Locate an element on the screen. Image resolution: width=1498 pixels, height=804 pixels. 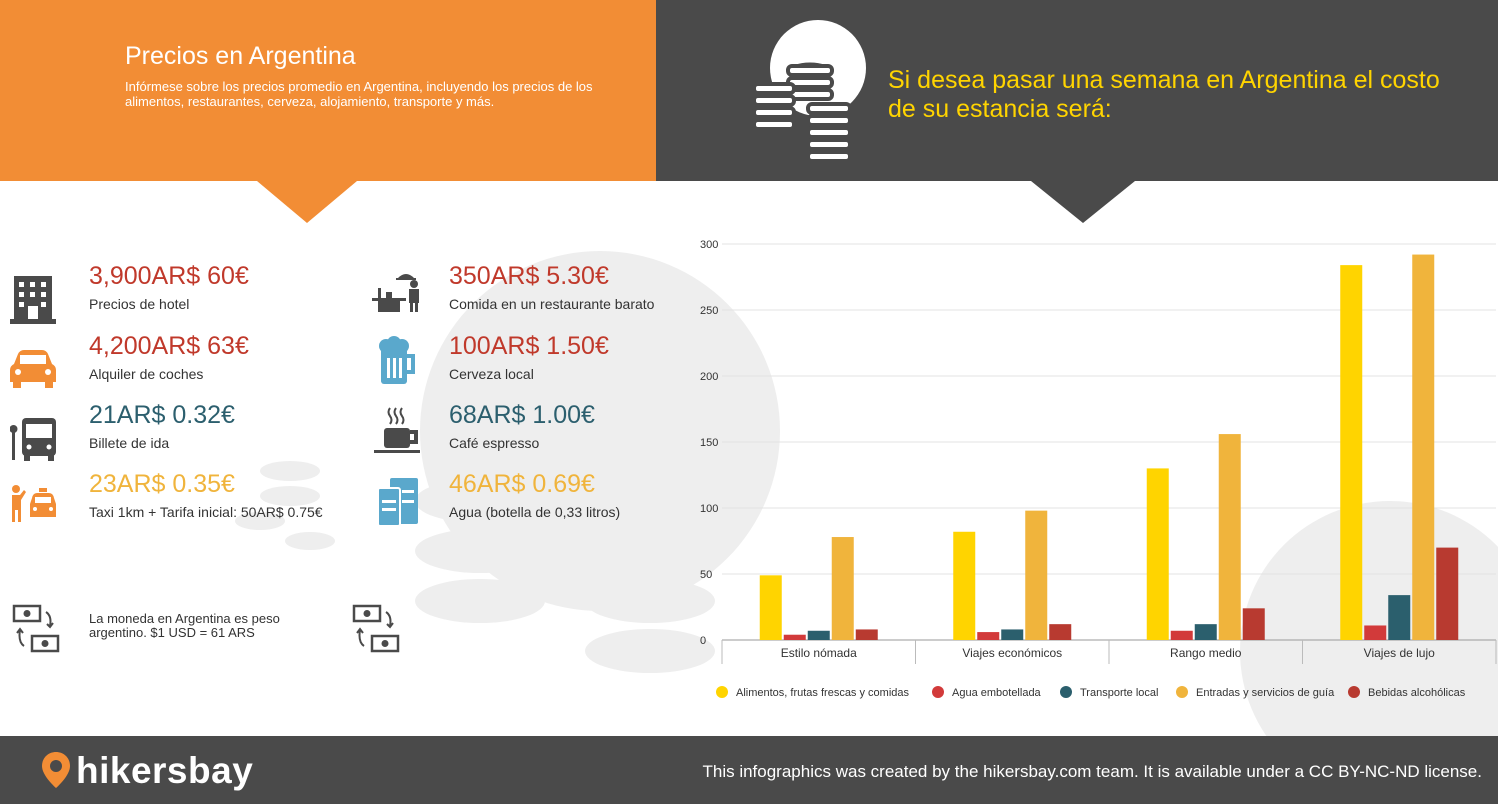
legend-label: Alimentos, frutas frescas y comidas is located at coordinates (823, 693).